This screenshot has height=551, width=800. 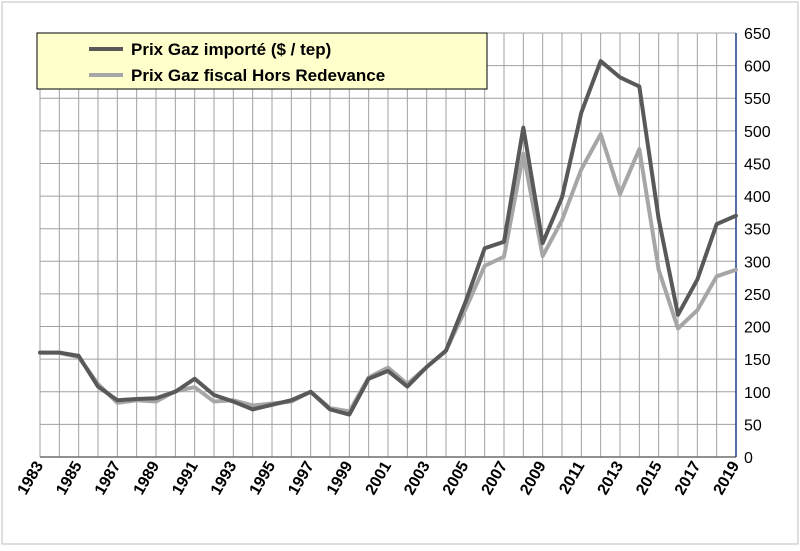 I want to click on y-tick-label: 500, so click(x=757, y=132).